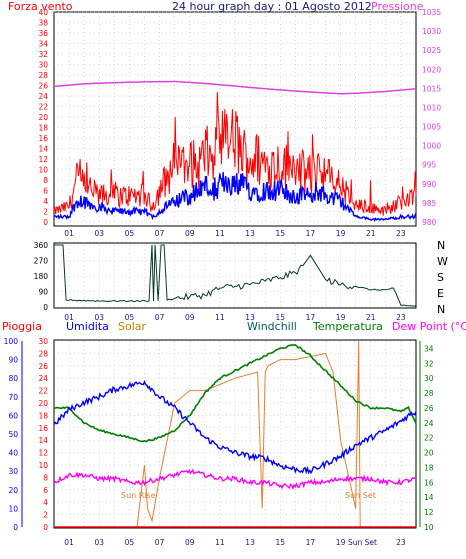 The width and height of the screenshot is (466, 559). I want to click on humidity-title: Umidita, so click(87, 326).